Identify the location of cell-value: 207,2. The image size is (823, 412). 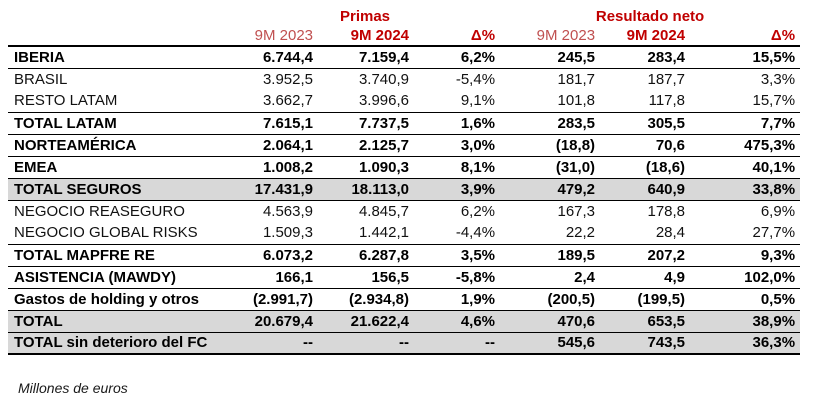
(645, 255).